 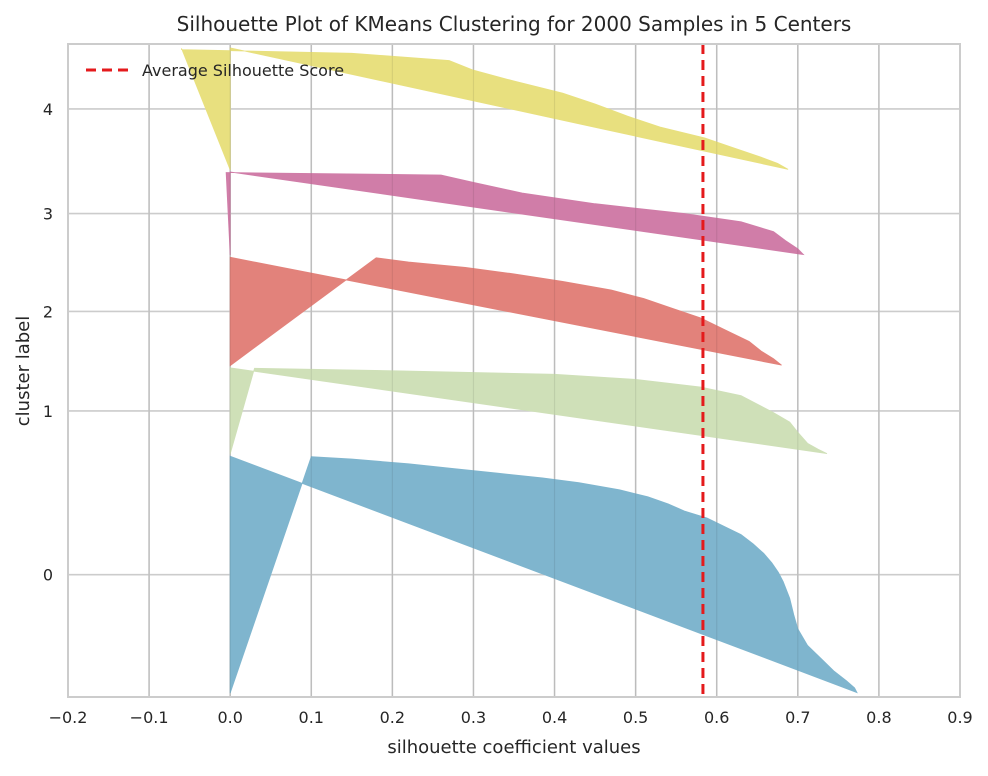 I want to click on x-tick-label: 0.3, so click(x=473, y=717).